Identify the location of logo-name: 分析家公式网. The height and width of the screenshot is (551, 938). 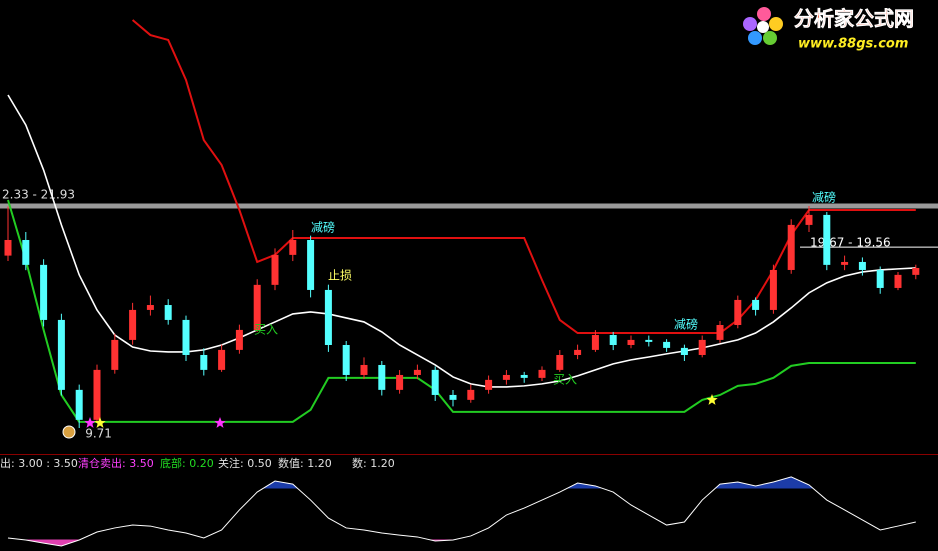
(854, 19).